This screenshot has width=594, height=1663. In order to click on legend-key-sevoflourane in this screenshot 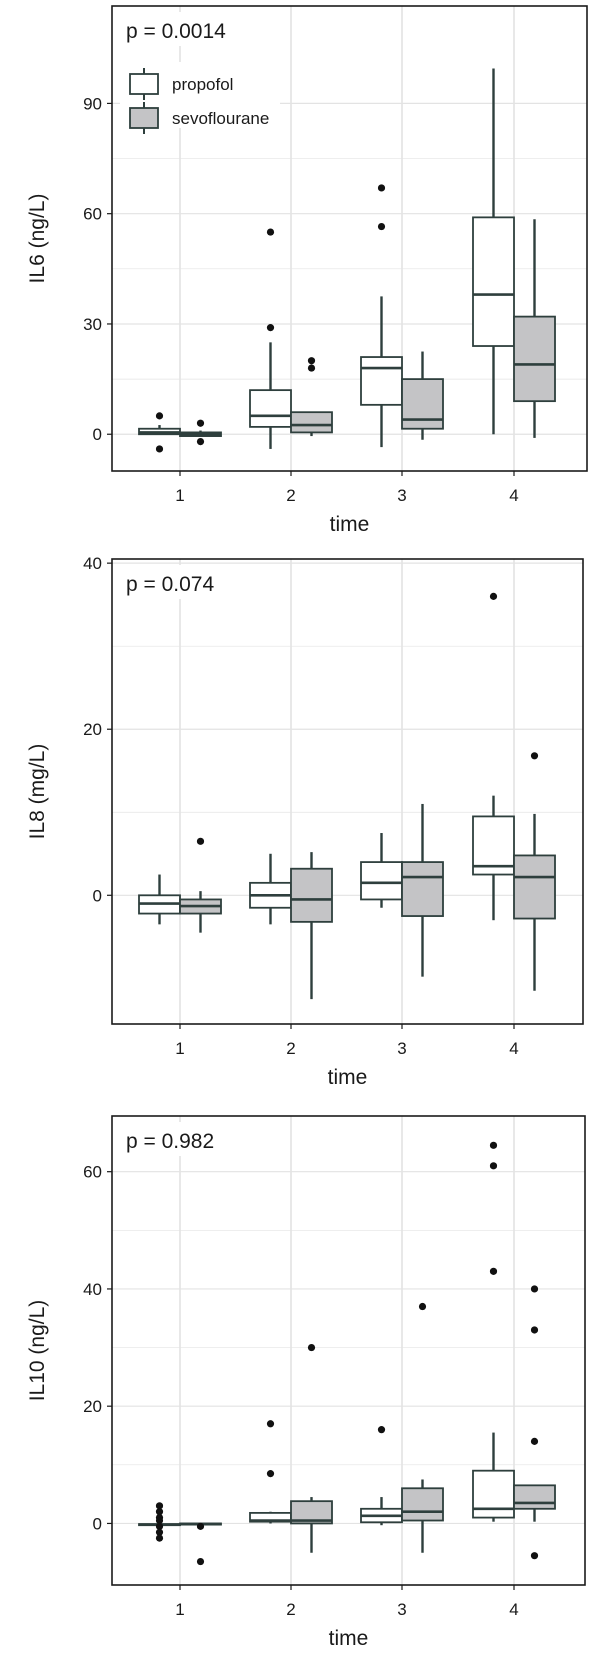, I will do `click(144, 118)`.